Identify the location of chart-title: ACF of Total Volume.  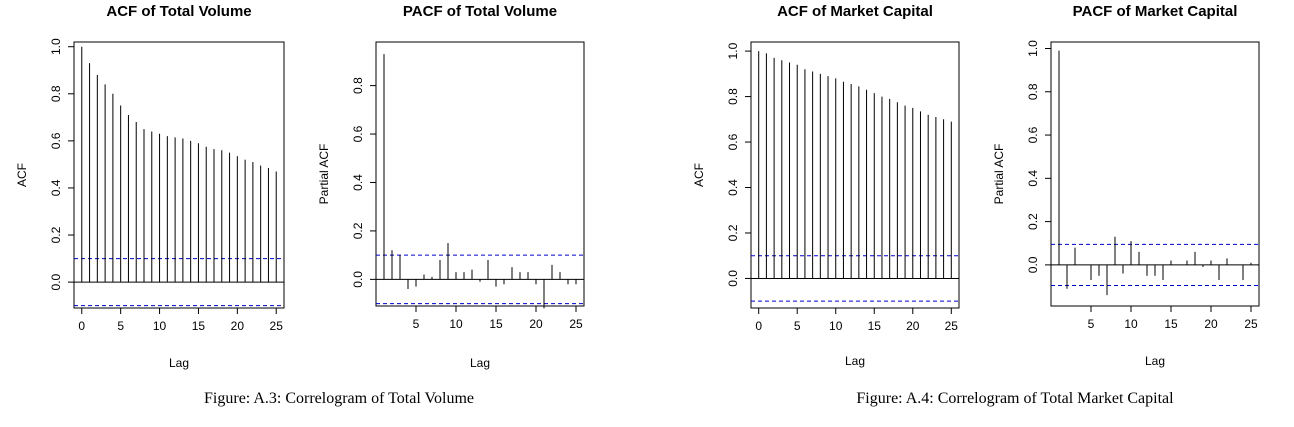
(178, 11).